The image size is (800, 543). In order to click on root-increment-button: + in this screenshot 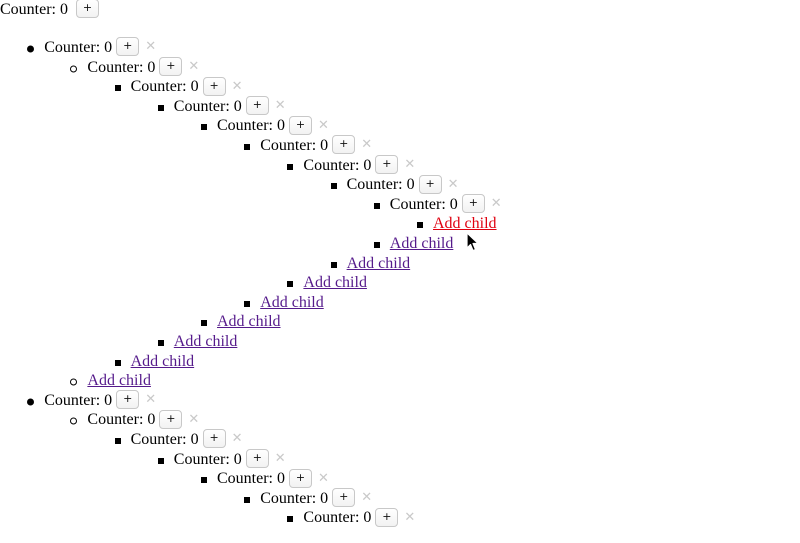, I will do `click(87, 9)`.